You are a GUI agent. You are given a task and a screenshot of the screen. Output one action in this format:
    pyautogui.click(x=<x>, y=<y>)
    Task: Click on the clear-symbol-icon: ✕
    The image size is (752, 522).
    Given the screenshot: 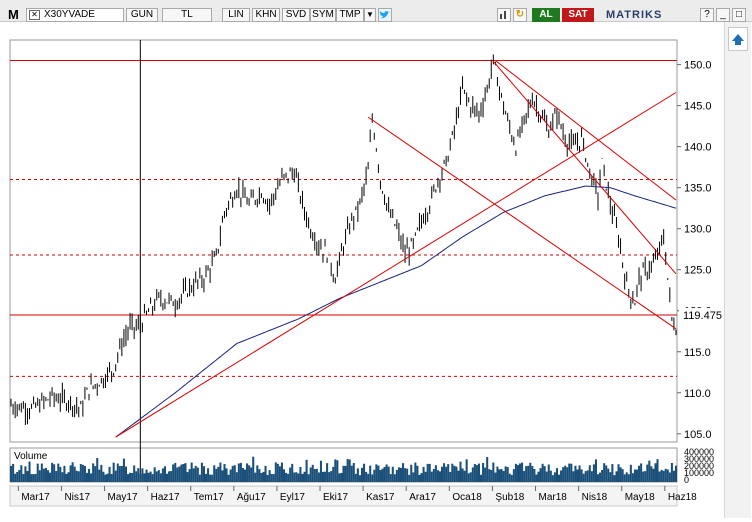 What is the action you would take?
    pyautogui.click(x=34, y=15)
    